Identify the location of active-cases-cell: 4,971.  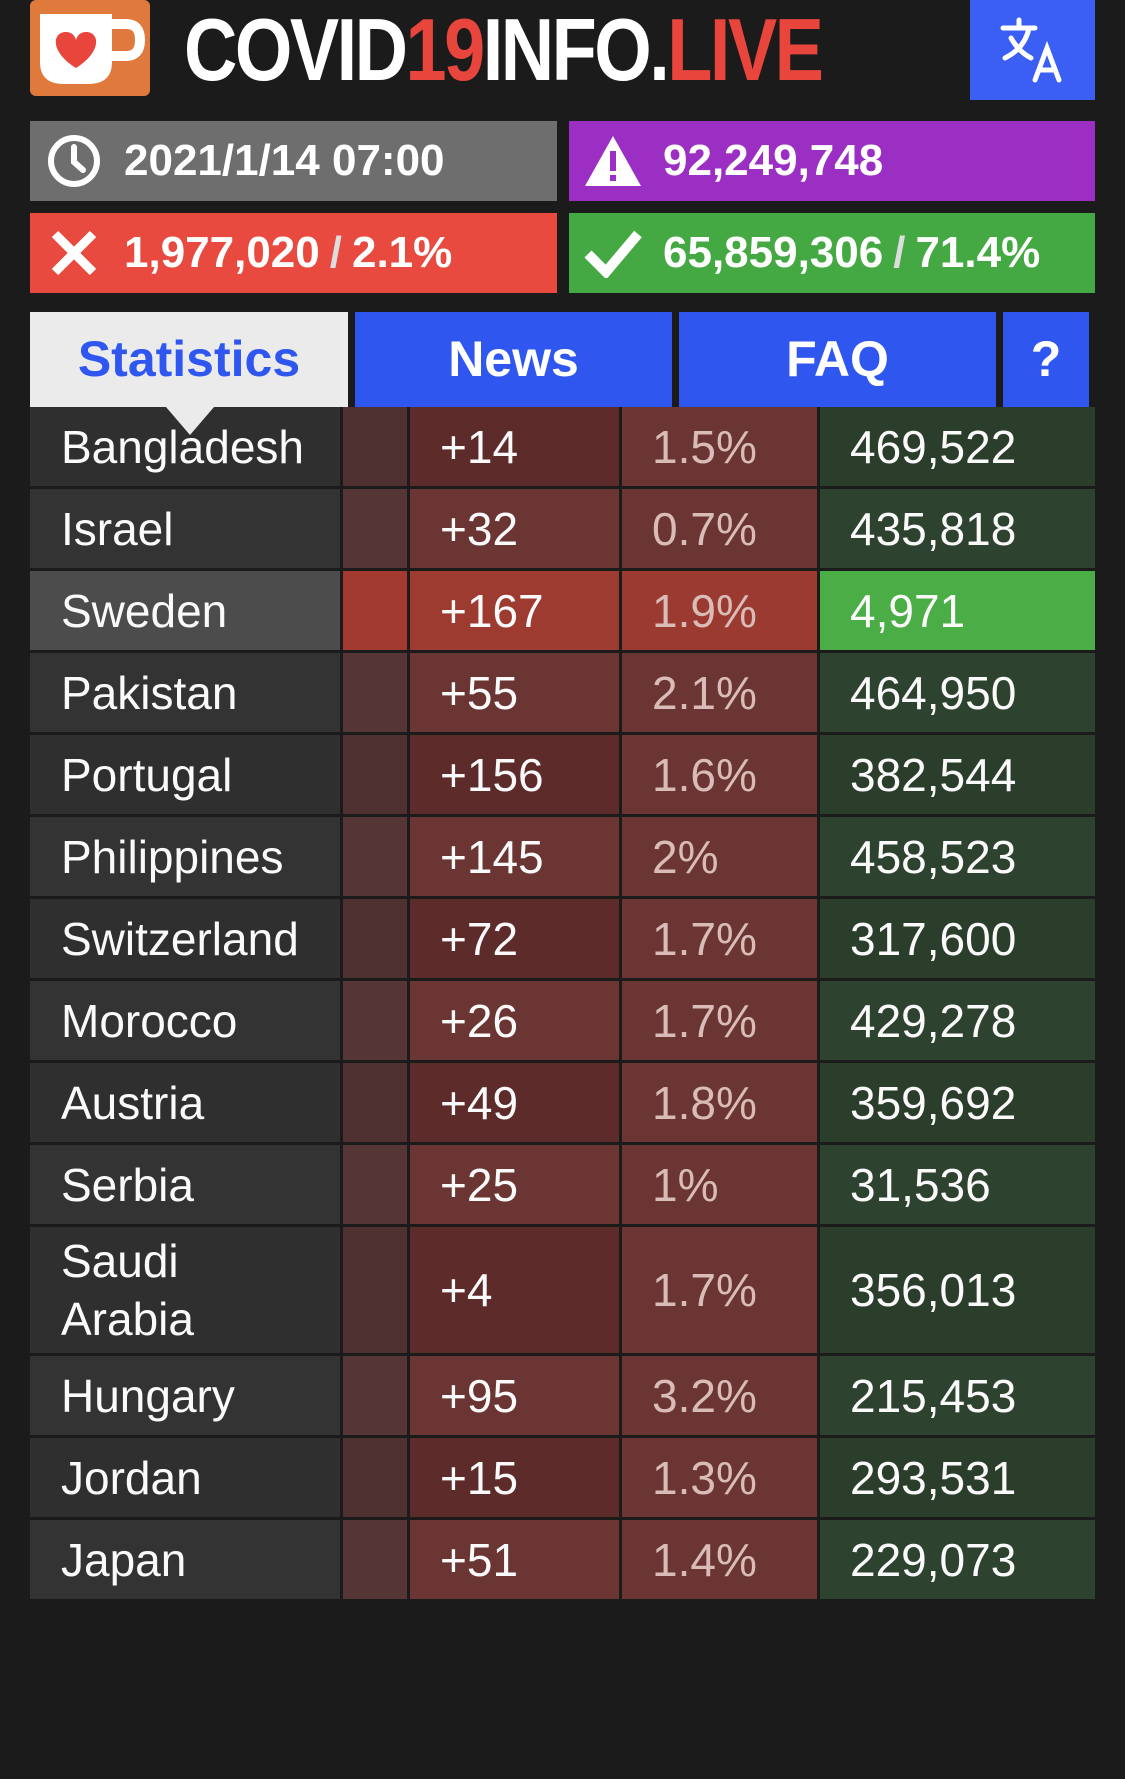
(957, 610).